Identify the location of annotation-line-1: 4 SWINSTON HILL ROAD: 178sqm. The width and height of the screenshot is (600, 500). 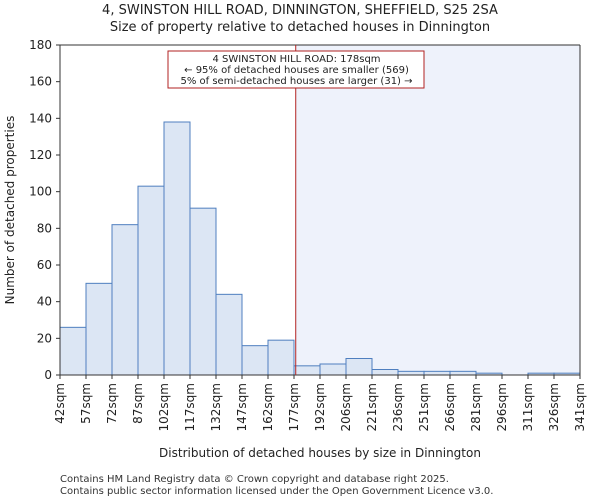
(296, 59).